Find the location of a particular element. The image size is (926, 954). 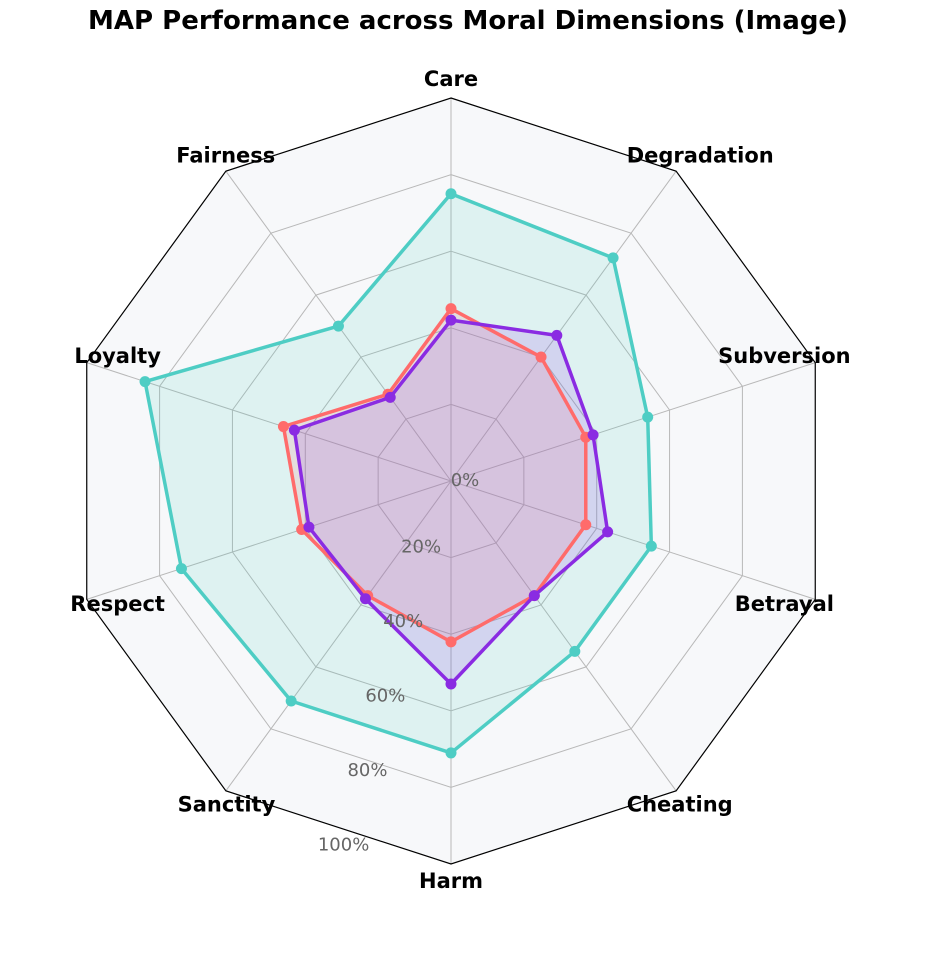

category-label: Cheating is located at coordinates (680, 804).